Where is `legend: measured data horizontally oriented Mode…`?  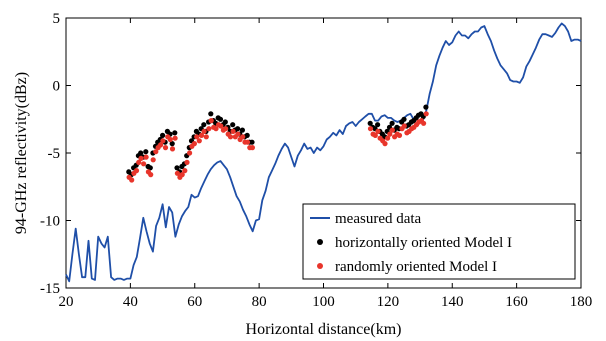
legend: measured data horizontally oriented Mode… is located at coordinates (439, 241).